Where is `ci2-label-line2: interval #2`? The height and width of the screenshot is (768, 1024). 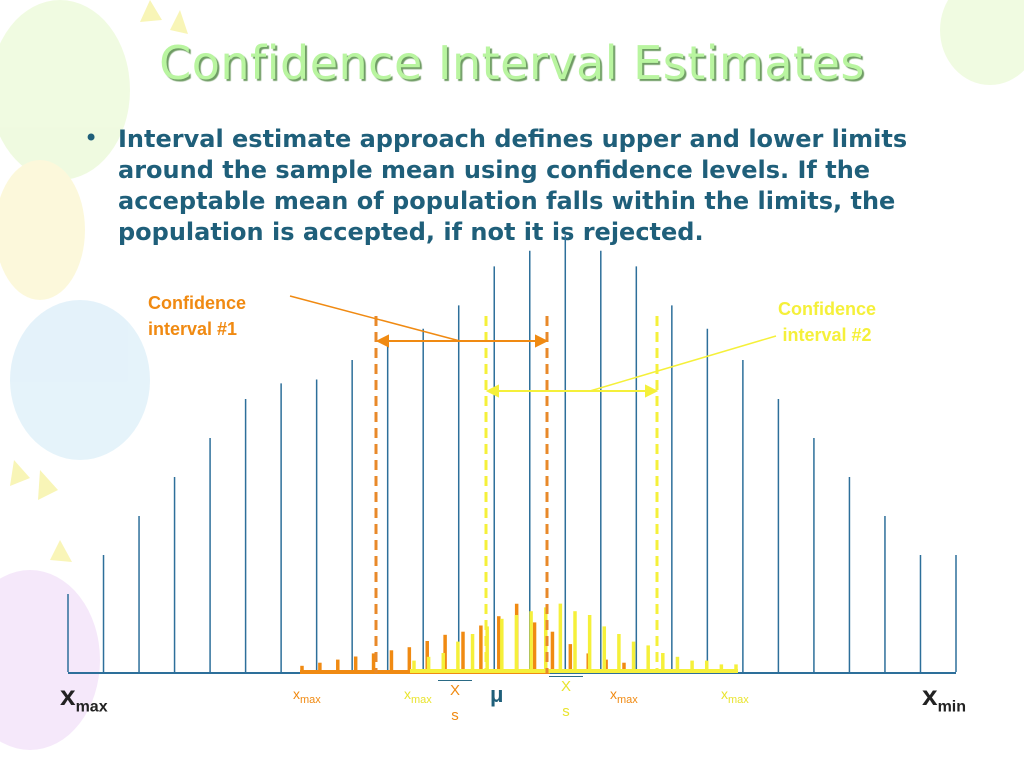 ci2-label-line2: interval #2 is located at coordinates (827, 335).